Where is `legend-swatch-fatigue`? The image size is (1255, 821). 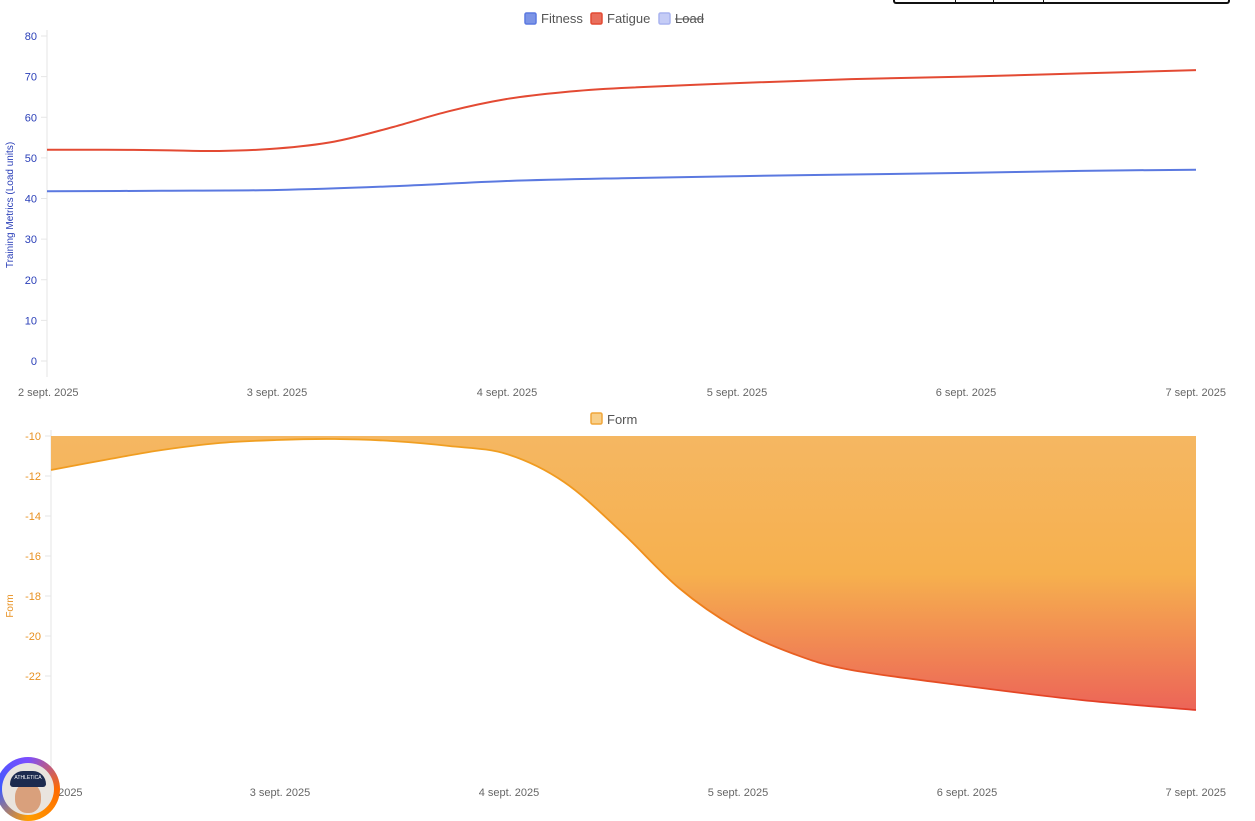
legend-swatch-fatigue is located at coordinates (596, 18).